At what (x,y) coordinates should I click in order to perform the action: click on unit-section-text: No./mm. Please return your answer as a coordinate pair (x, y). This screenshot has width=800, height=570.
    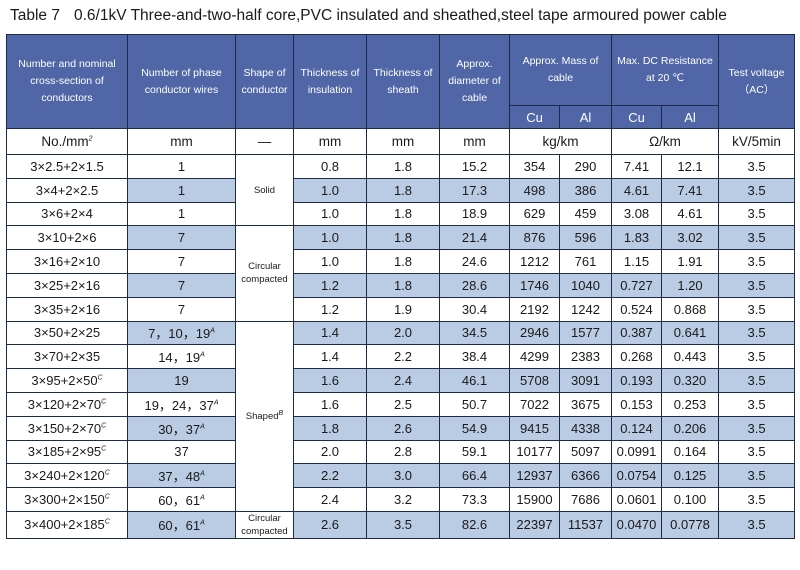
    Looking at the image, I should click on (65, 141).